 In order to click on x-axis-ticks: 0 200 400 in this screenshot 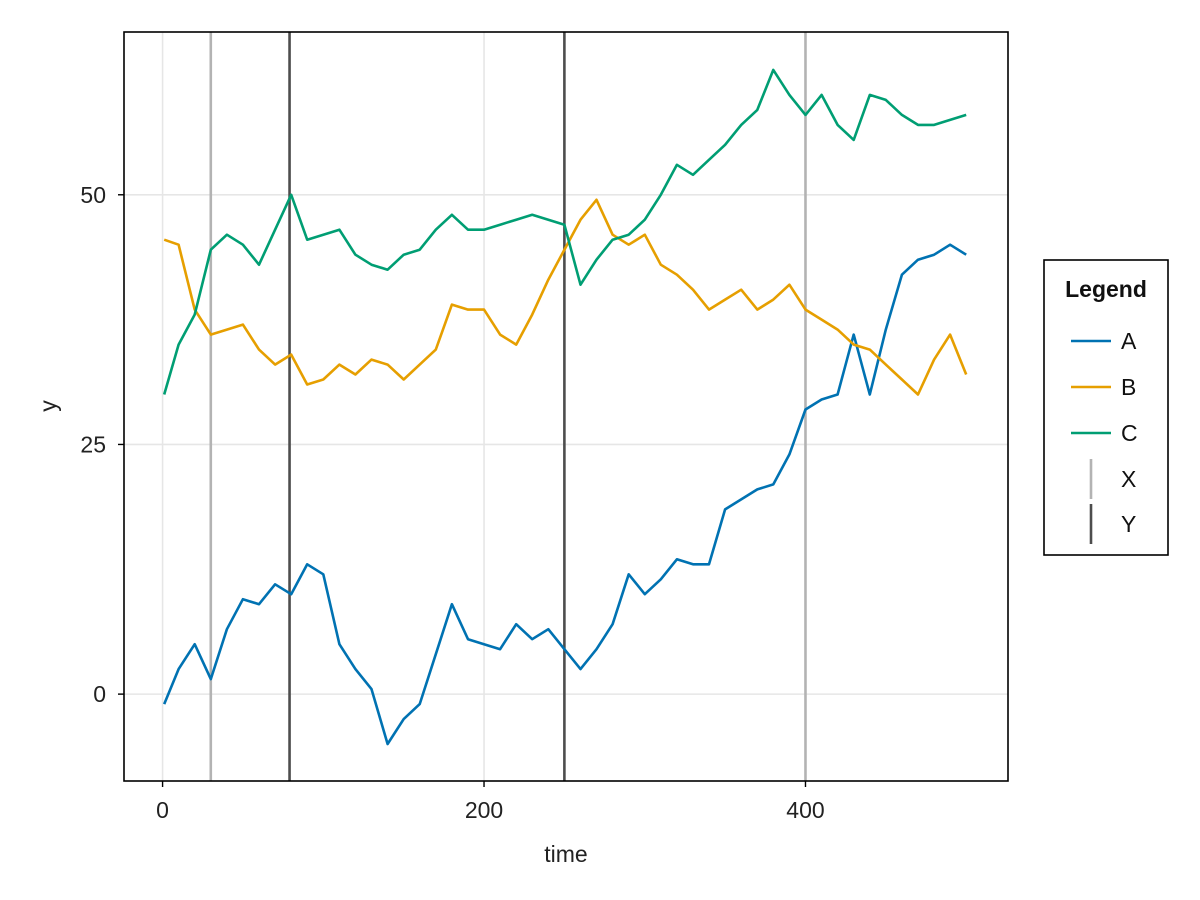, I will do `click(490, 802)`.